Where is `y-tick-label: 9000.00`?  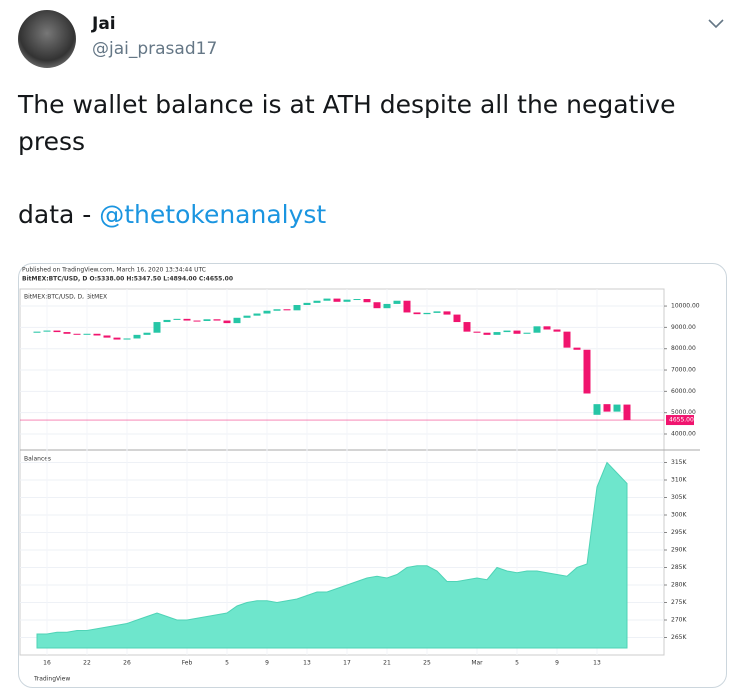 y-tick-label: 9000.00 is located at coordinates (683, 327).